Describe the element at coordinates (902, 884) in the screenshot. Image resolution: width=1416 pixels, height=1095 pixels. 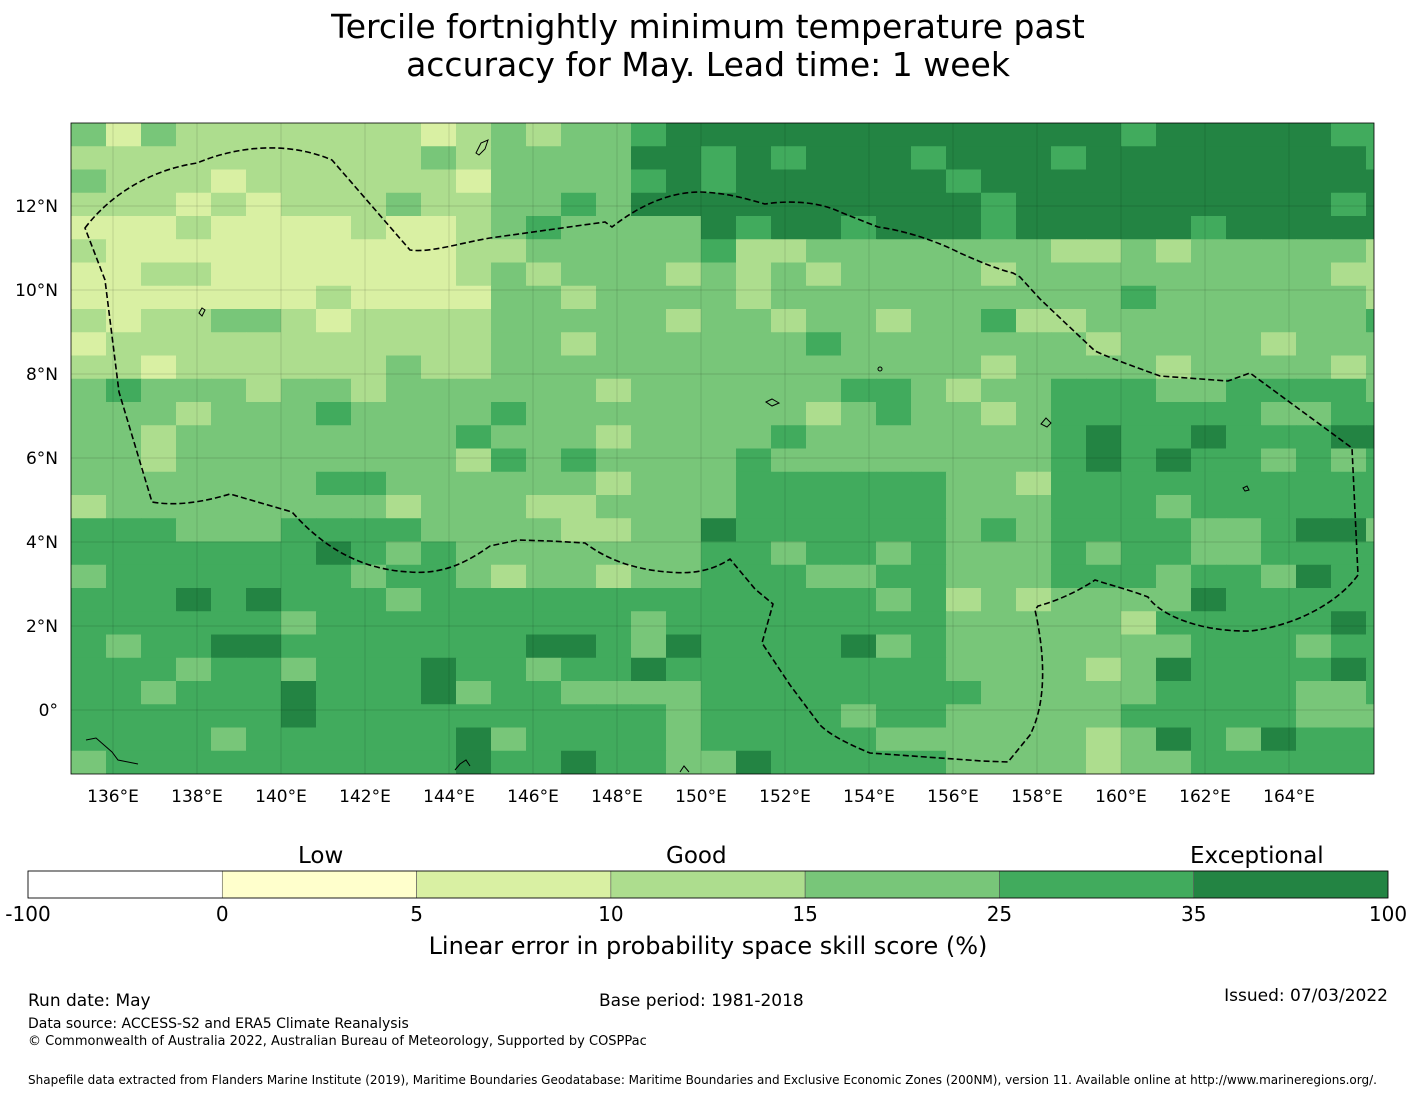
I see `colorbar-segment` at that location.